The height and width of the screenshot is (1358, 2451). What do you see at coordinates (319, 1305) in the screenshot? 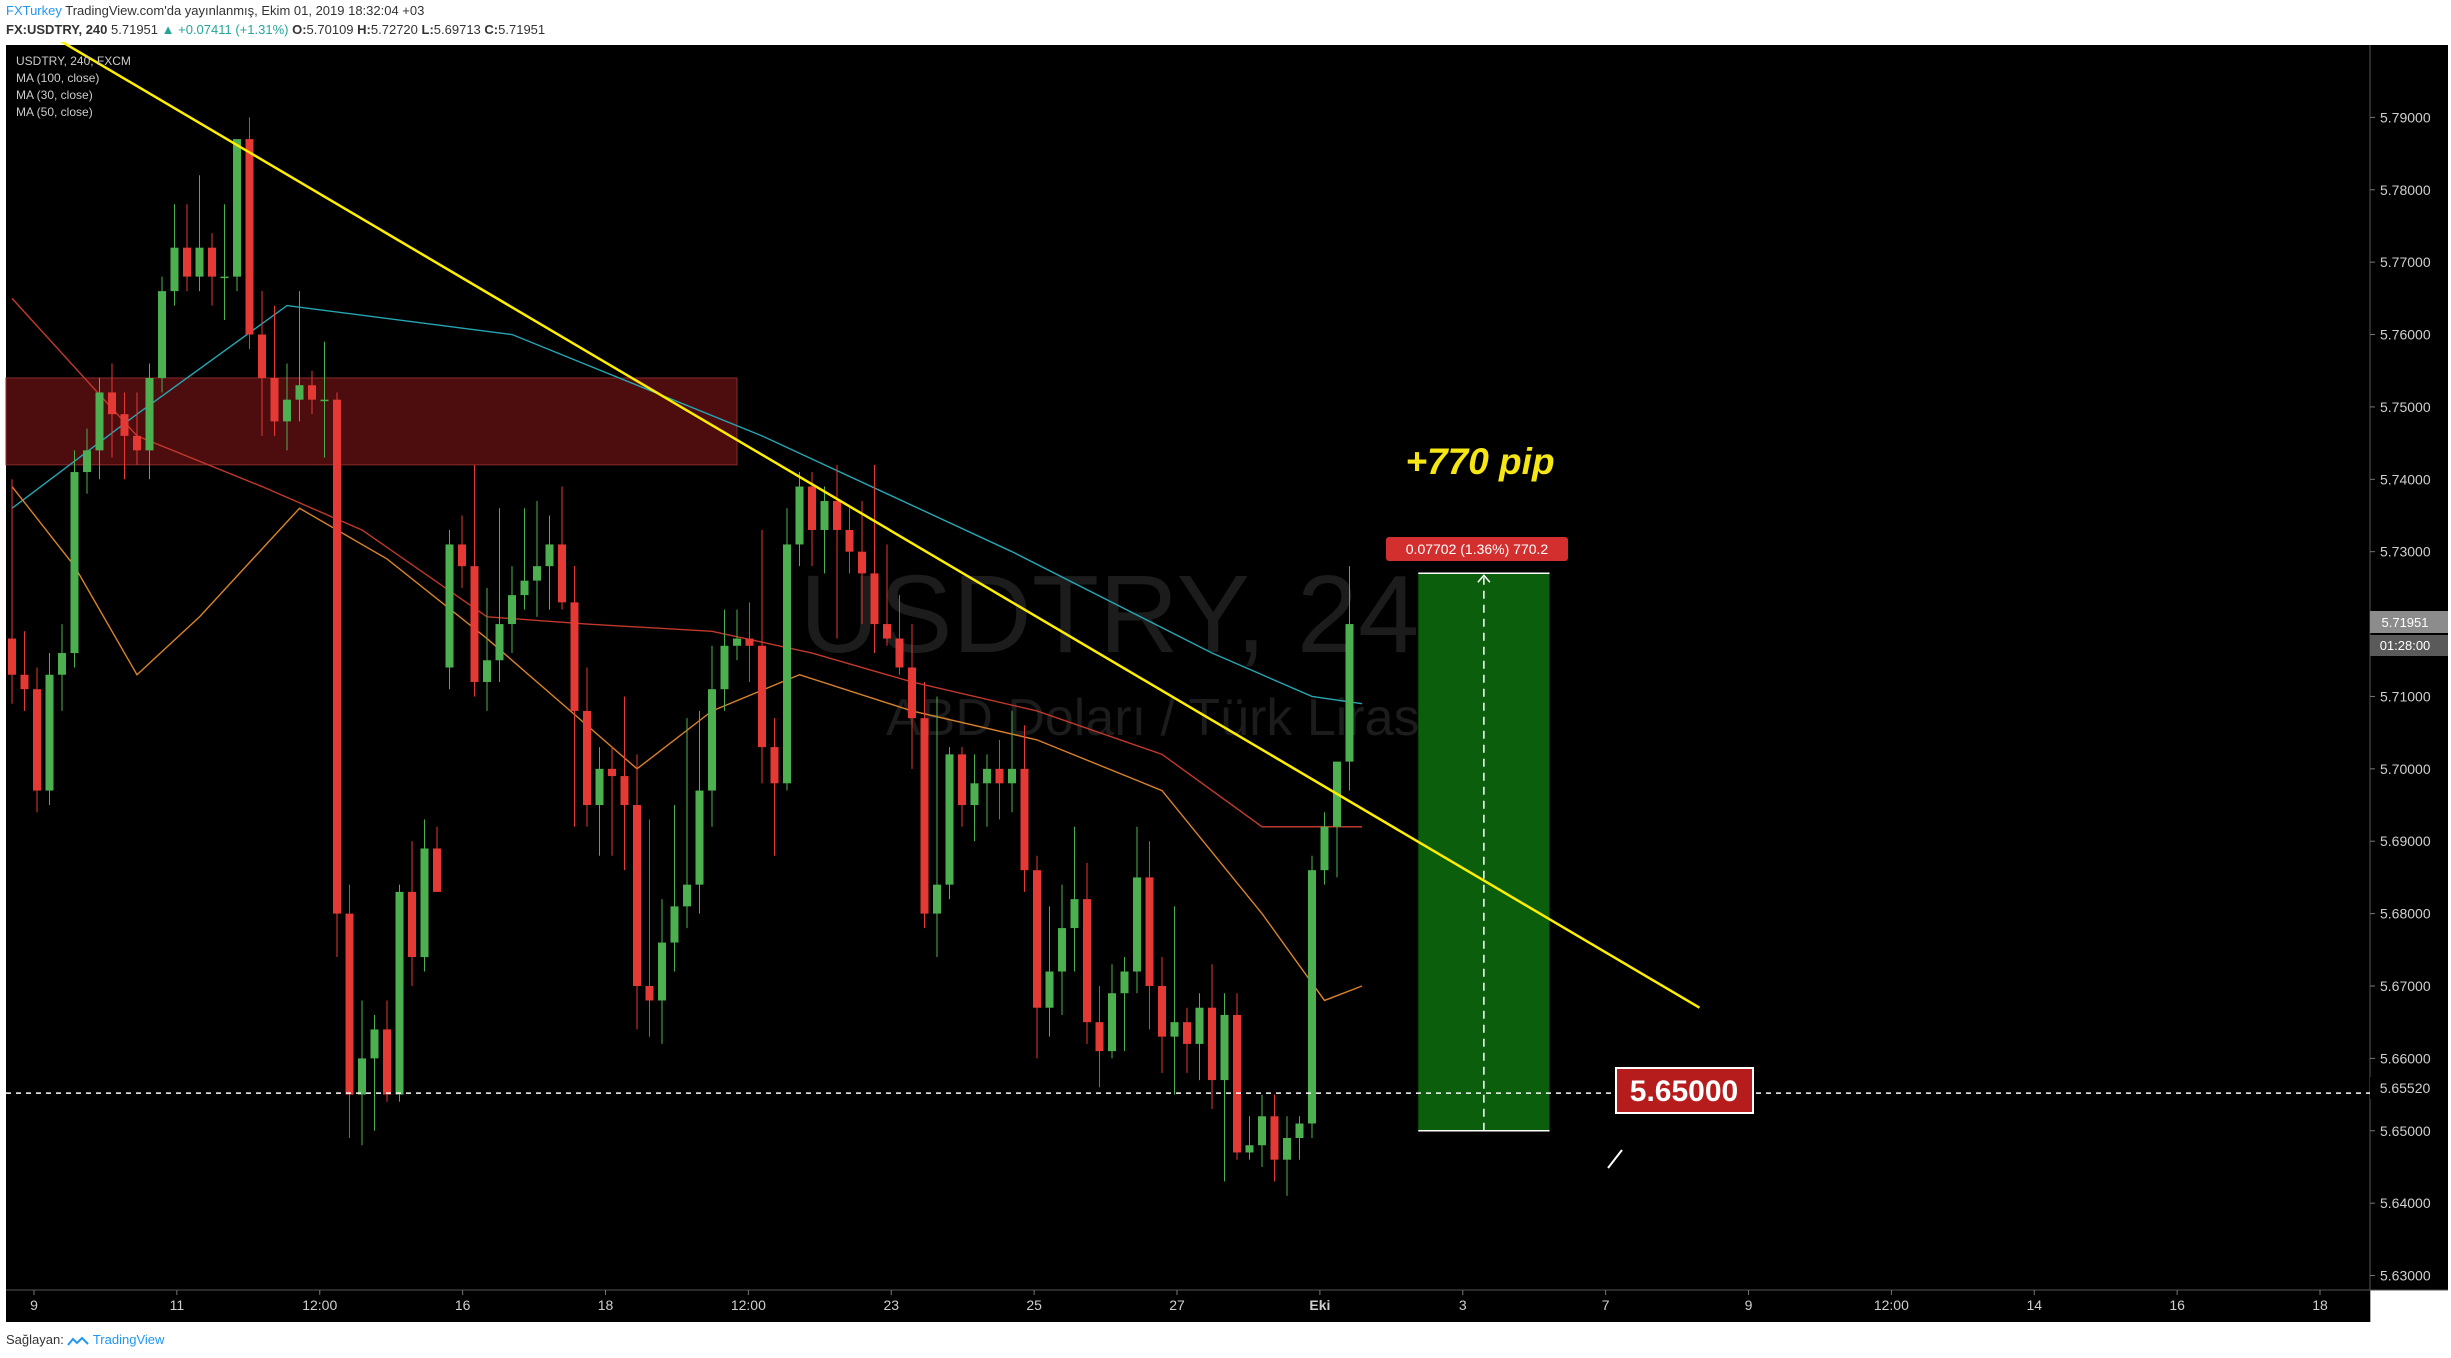
I see `time-tick-label: 12:00` at bounding box center [319, 1305].